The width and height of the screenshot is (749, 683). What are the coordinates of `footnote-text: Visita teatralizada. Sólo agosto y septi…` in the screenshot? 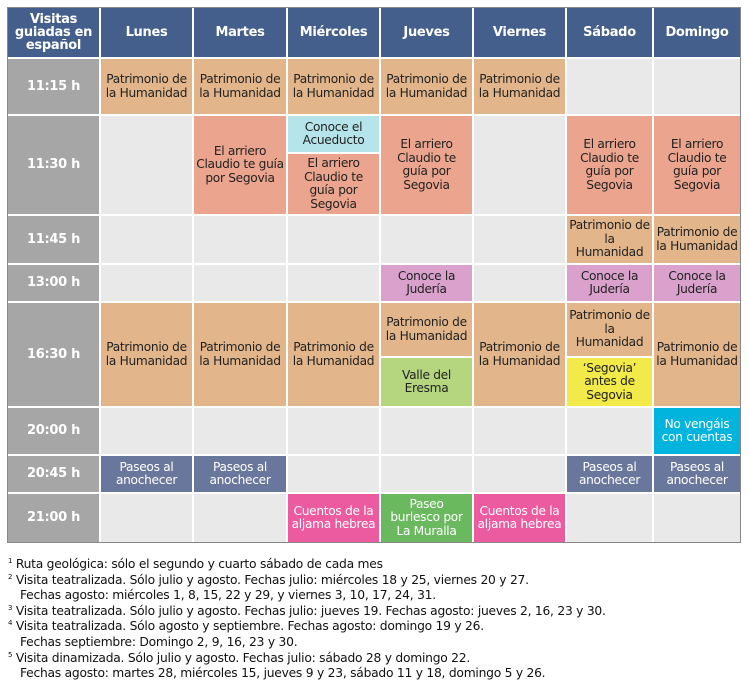 It's located at (248, 626).